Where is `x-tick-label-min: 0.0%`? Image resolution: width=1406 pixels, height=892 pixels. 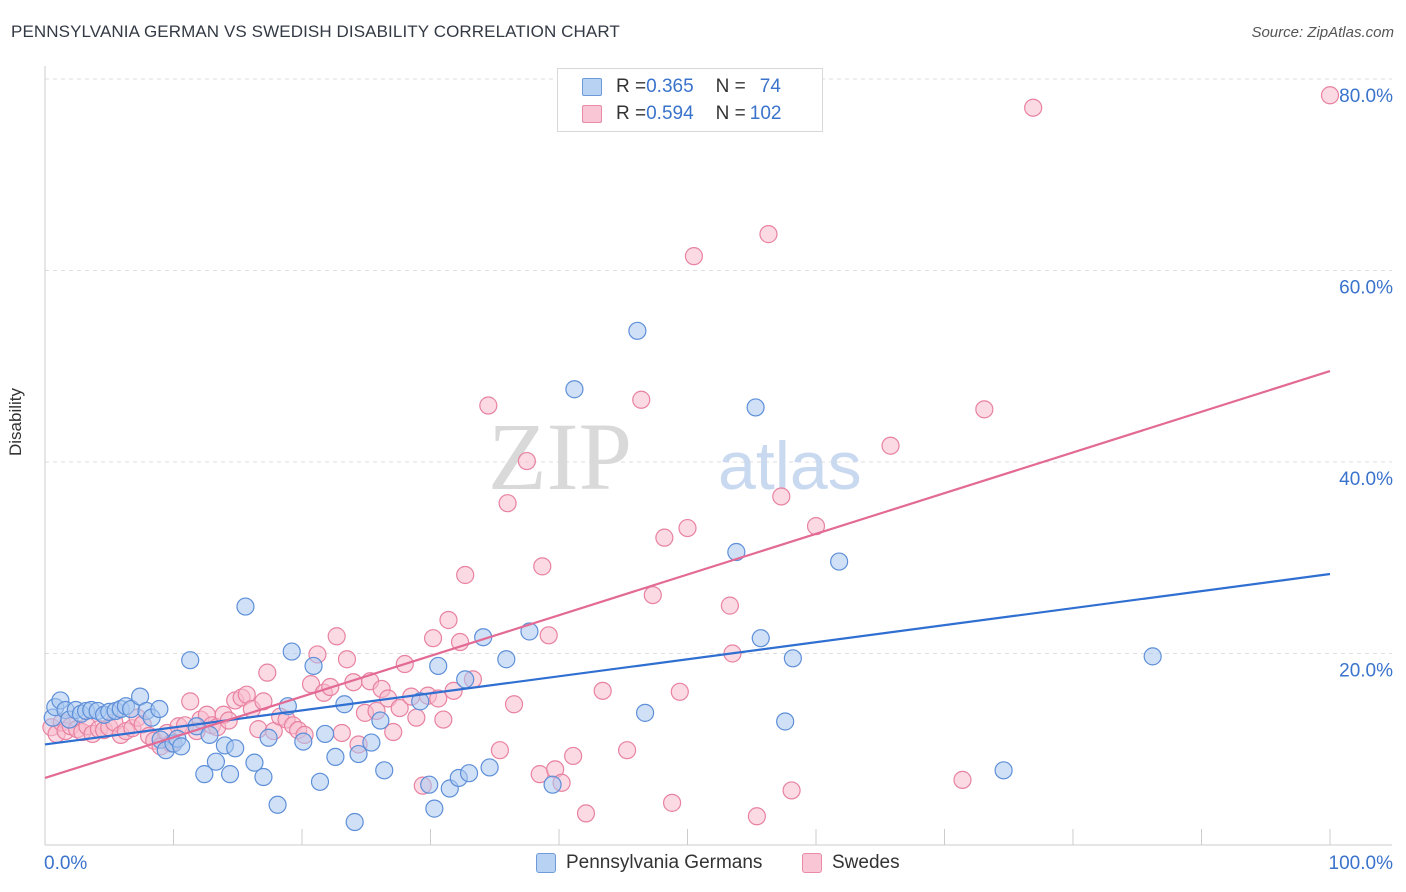
x-tick-label-min: 0.0% is located at coordinates (65, 863).